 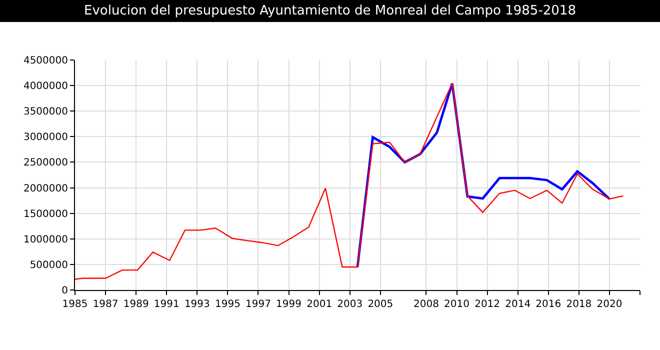 What do you see at coordinates (350, 304) in the screenshot?
I see `x-tick-label: 2003` at bounding box center [350, 304].